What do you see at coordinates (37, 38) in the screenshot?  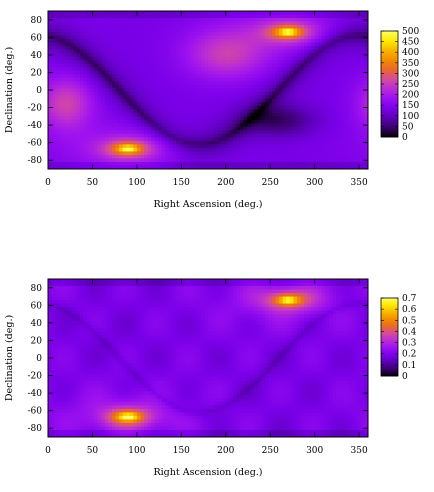 I see `y-tick-label: 60` at bounding box center [37, 38].